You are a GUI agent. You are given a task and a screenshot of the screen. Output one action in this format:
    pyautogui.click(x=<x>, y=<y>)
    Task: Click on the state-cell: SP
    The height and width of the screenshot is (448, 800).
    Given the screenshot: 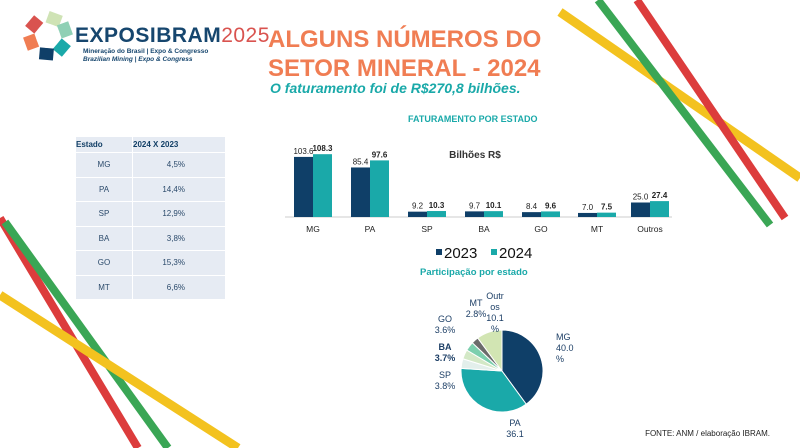 What is the action you would take?
    pyautogui.click(x=104, y=214)
    